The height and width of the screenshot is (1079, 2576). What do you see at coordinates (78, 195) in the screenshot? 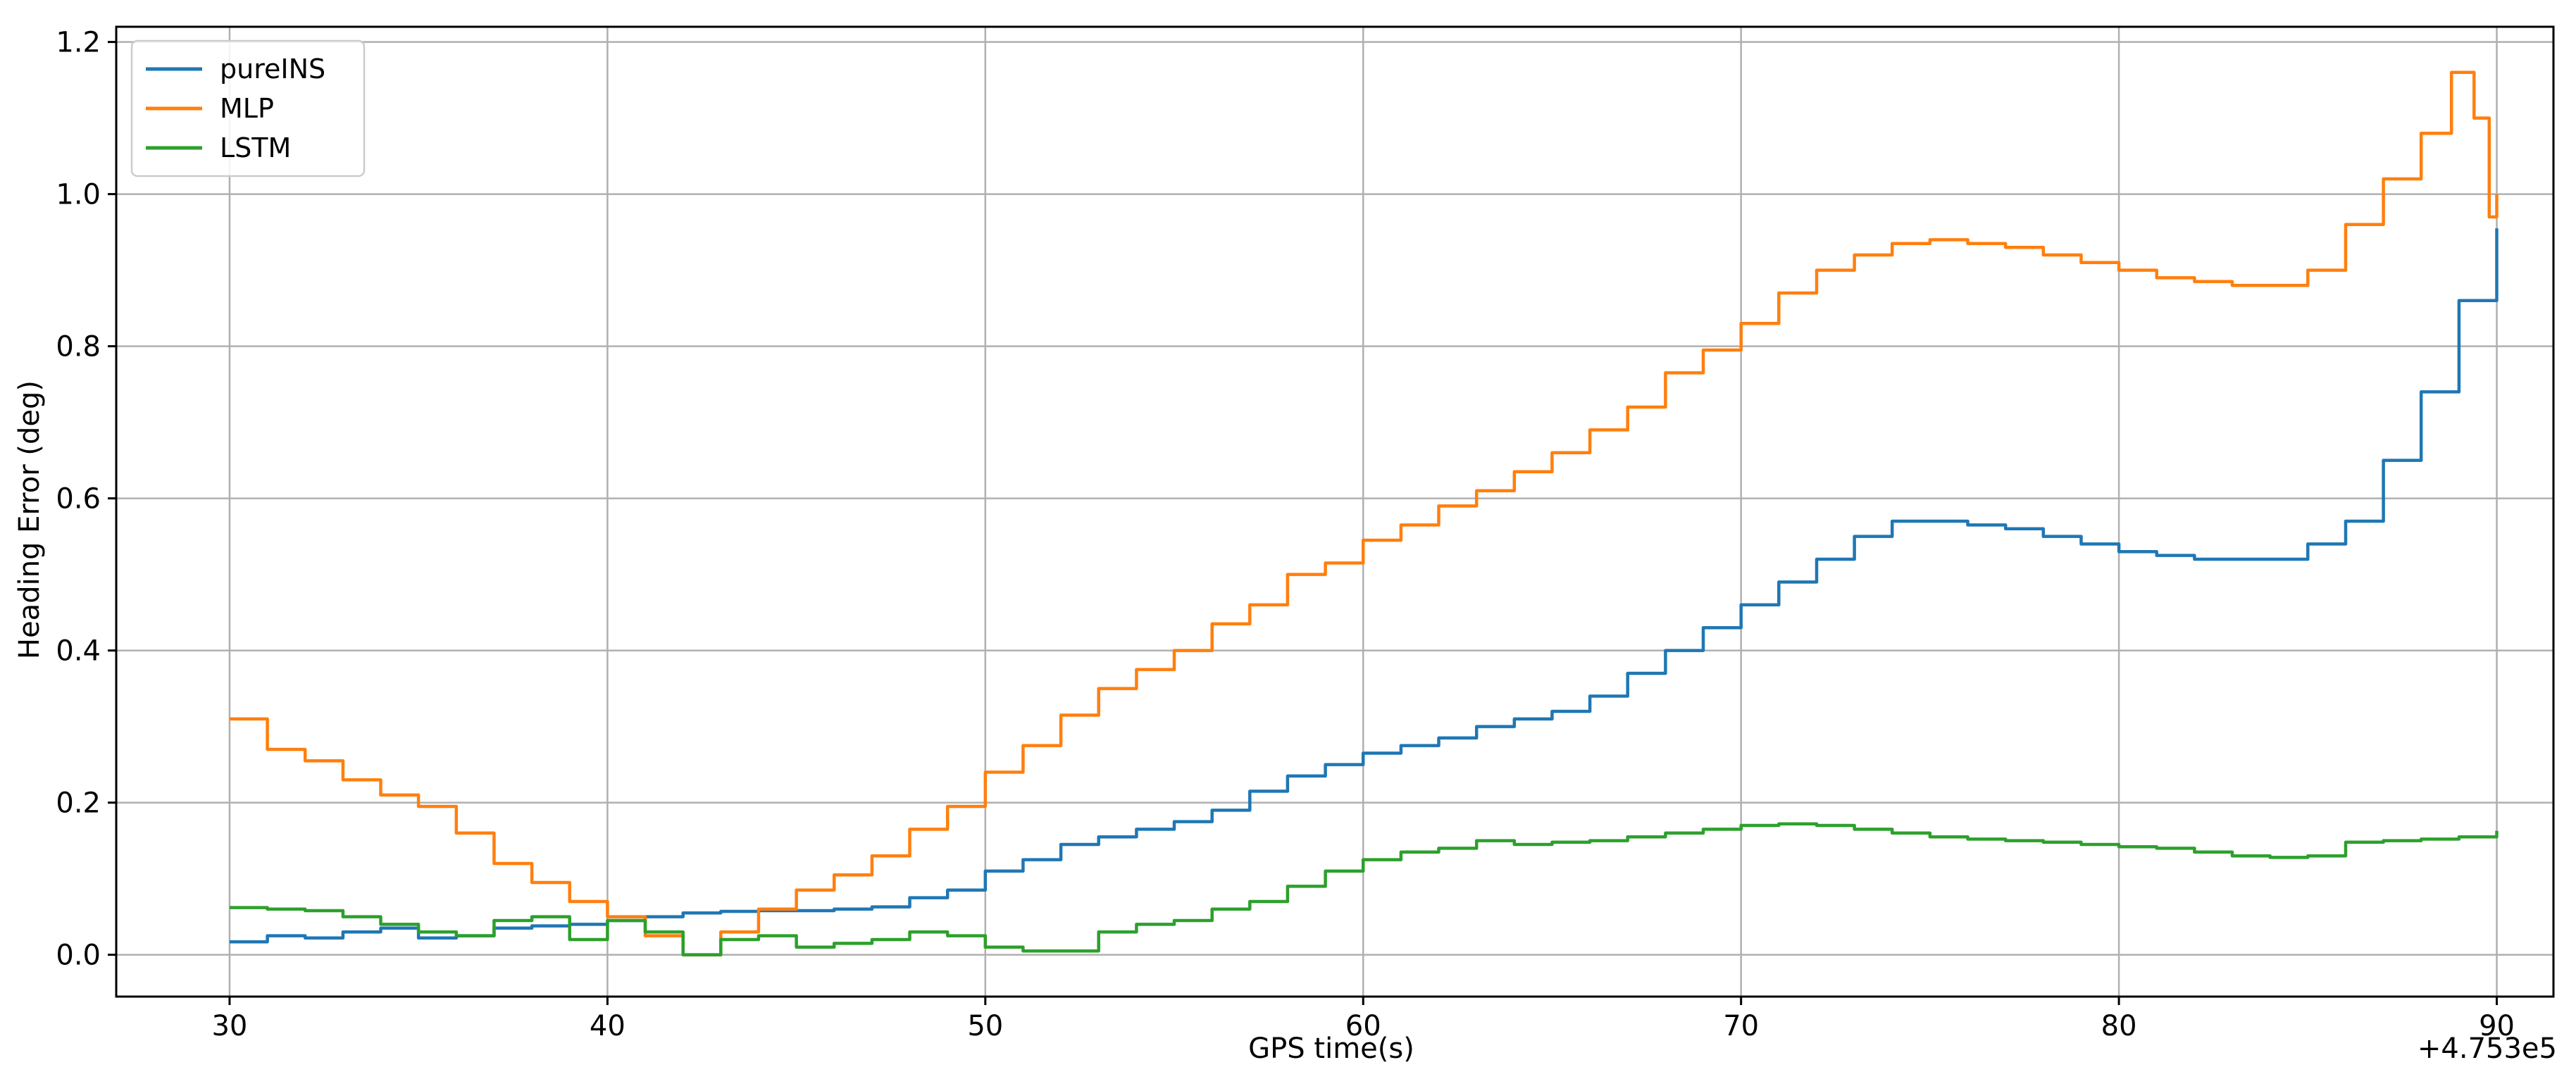
I see `y-tick-label: 1.0` at bounding box center [78, 195].